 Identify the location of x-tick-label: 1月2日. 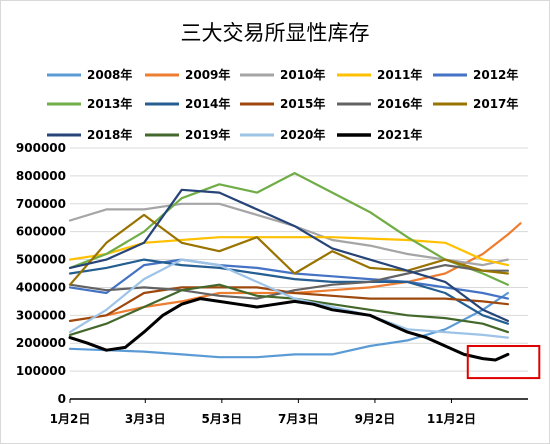
(70, 419).